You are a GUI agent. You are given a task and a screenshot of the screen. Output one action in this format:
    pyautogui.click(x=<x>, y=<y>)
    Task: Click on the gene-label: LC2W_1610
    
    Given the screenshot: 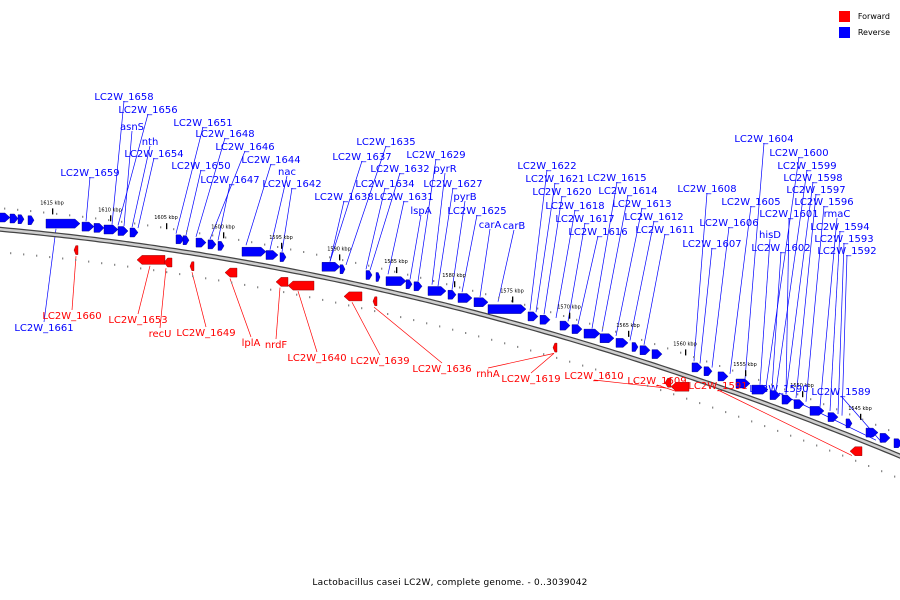 What is the action you would take?
    pyautogui.click(x=593, y=376)
    